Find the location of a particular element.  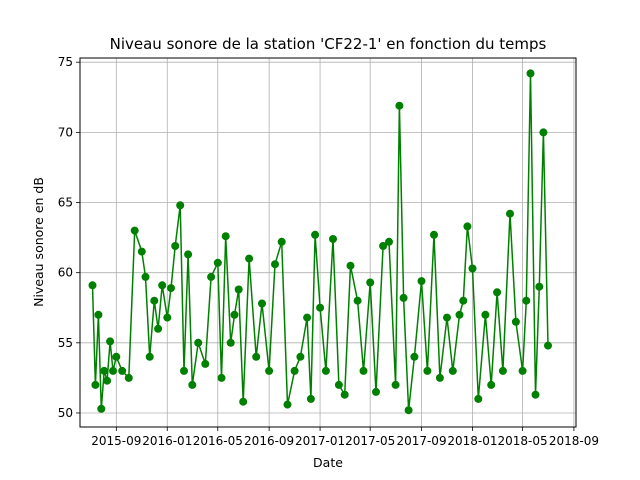

y-tick-label: 65 is located at coordinates (65, 203).